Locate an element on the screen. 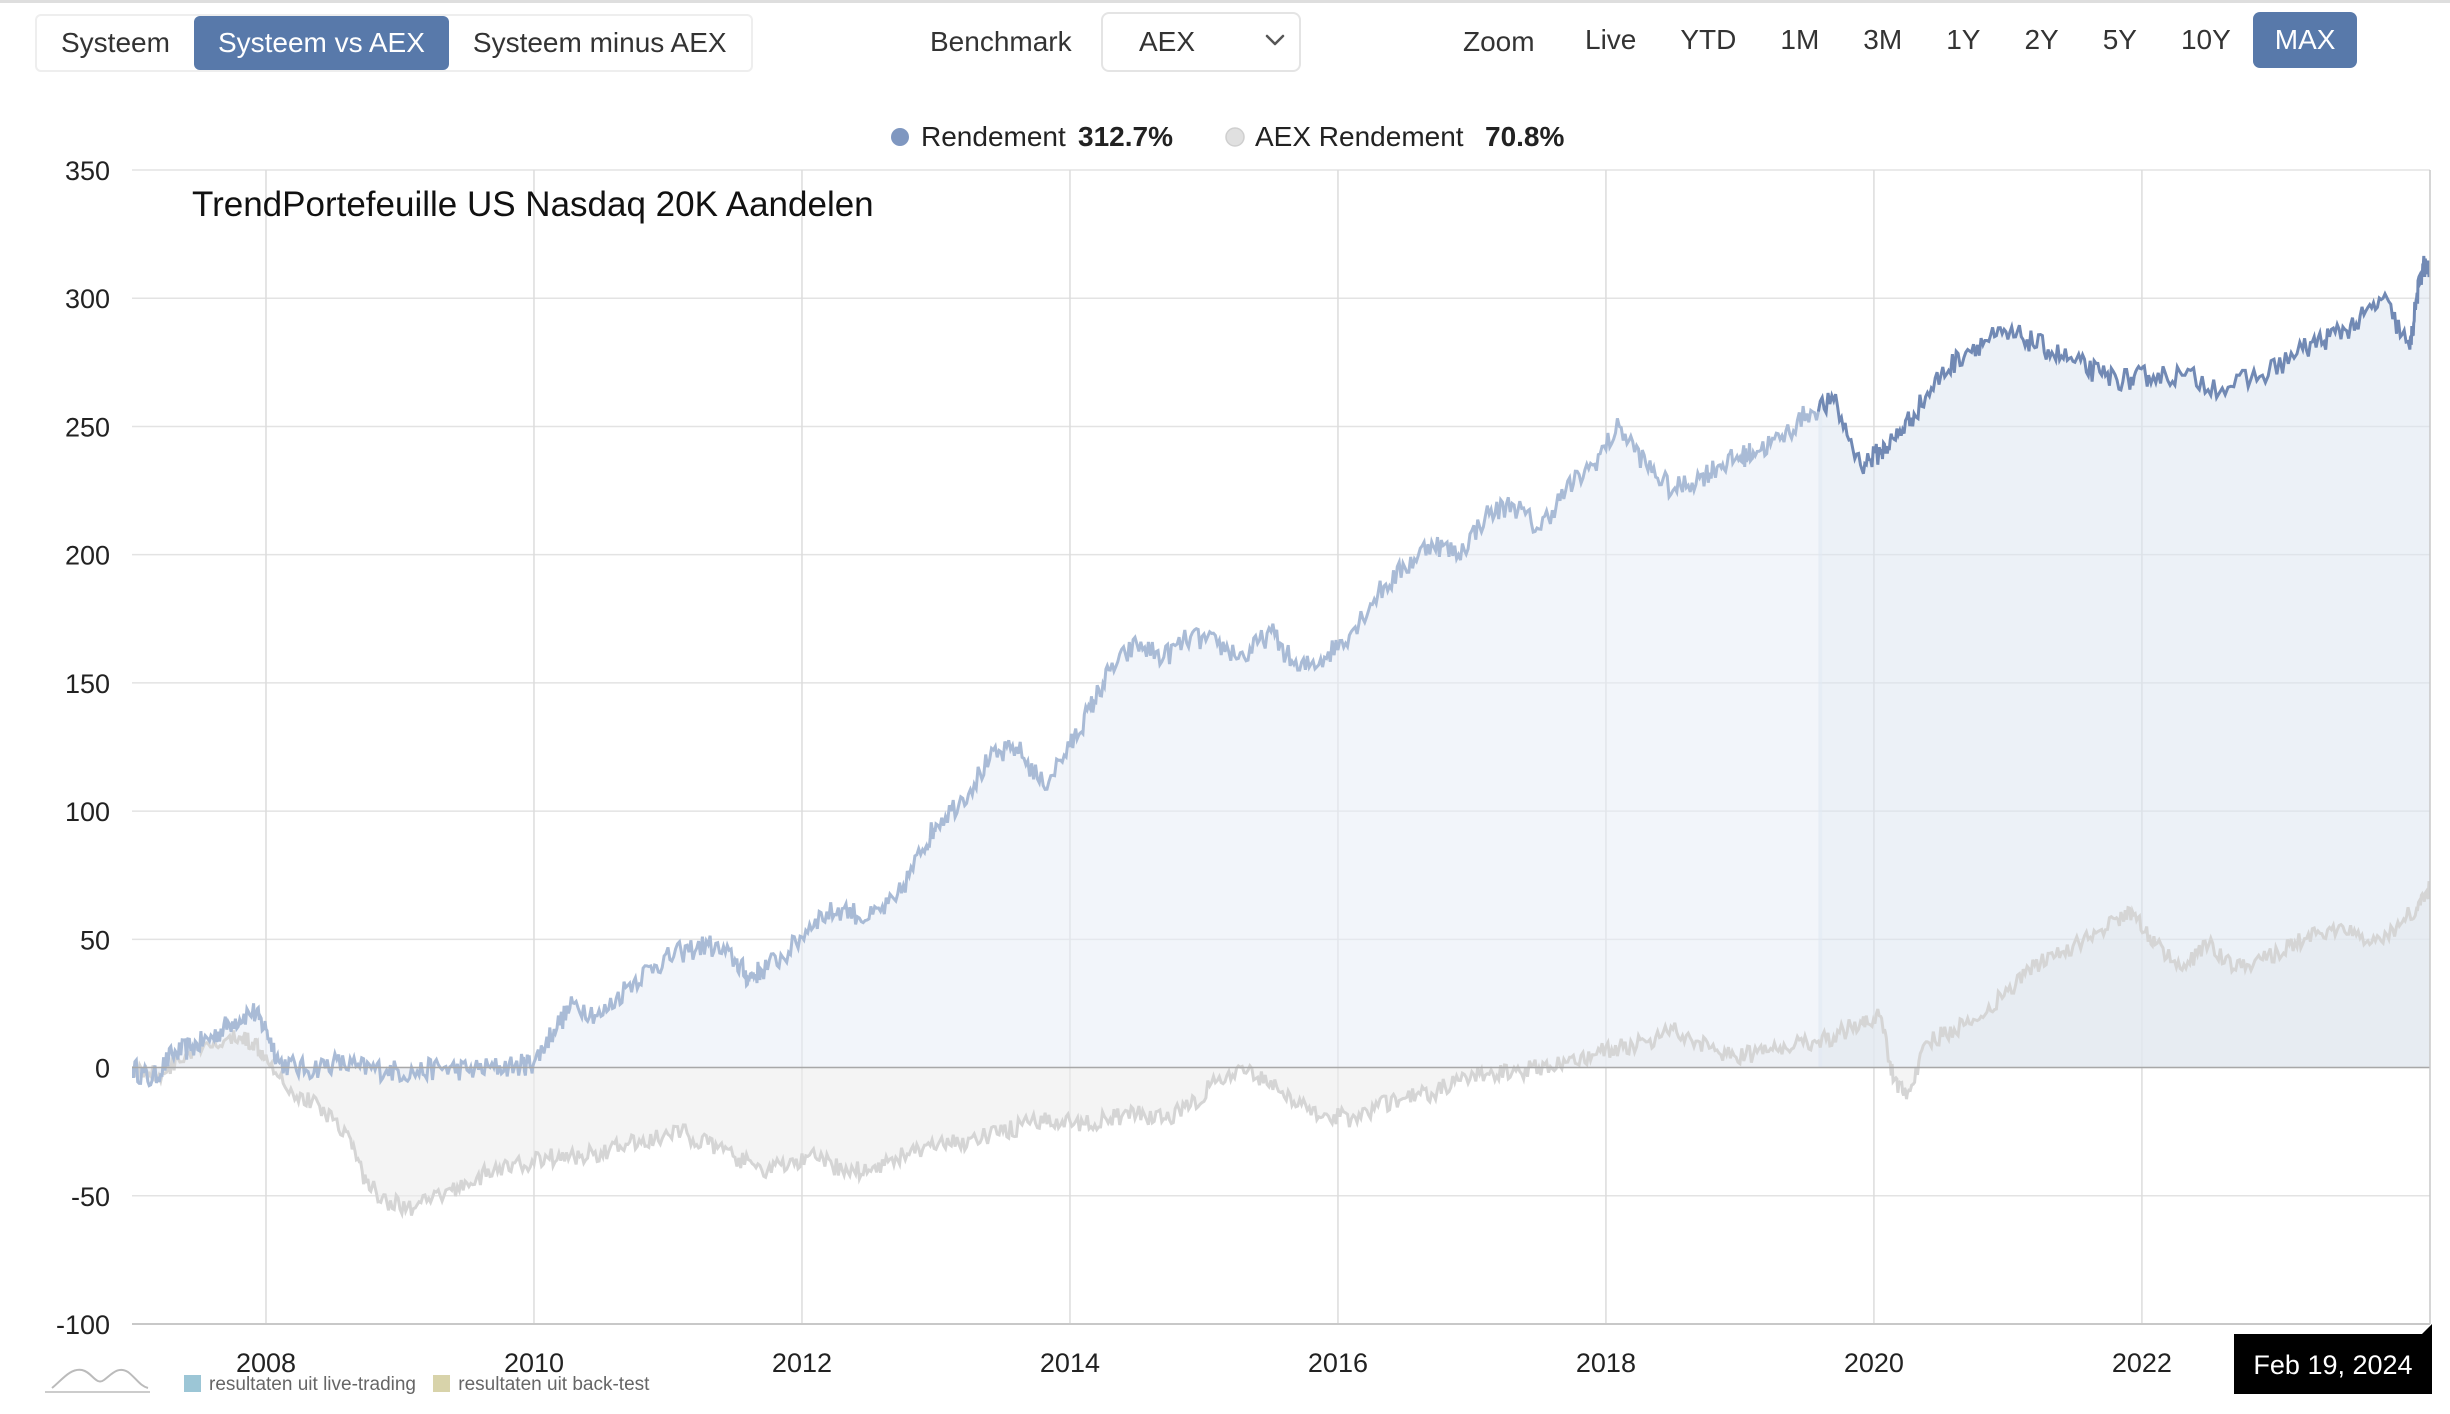 The width and height of the screenshot is (2450, 1414). legend-label-aex: AEX Rendement is located at coordinates (1359, 136).